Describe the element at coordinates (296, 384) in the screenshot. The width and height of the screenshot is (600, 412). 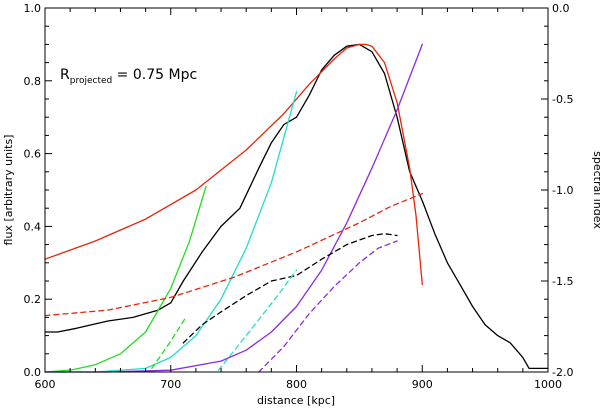
I see `x-tick-label: 800` at that location.